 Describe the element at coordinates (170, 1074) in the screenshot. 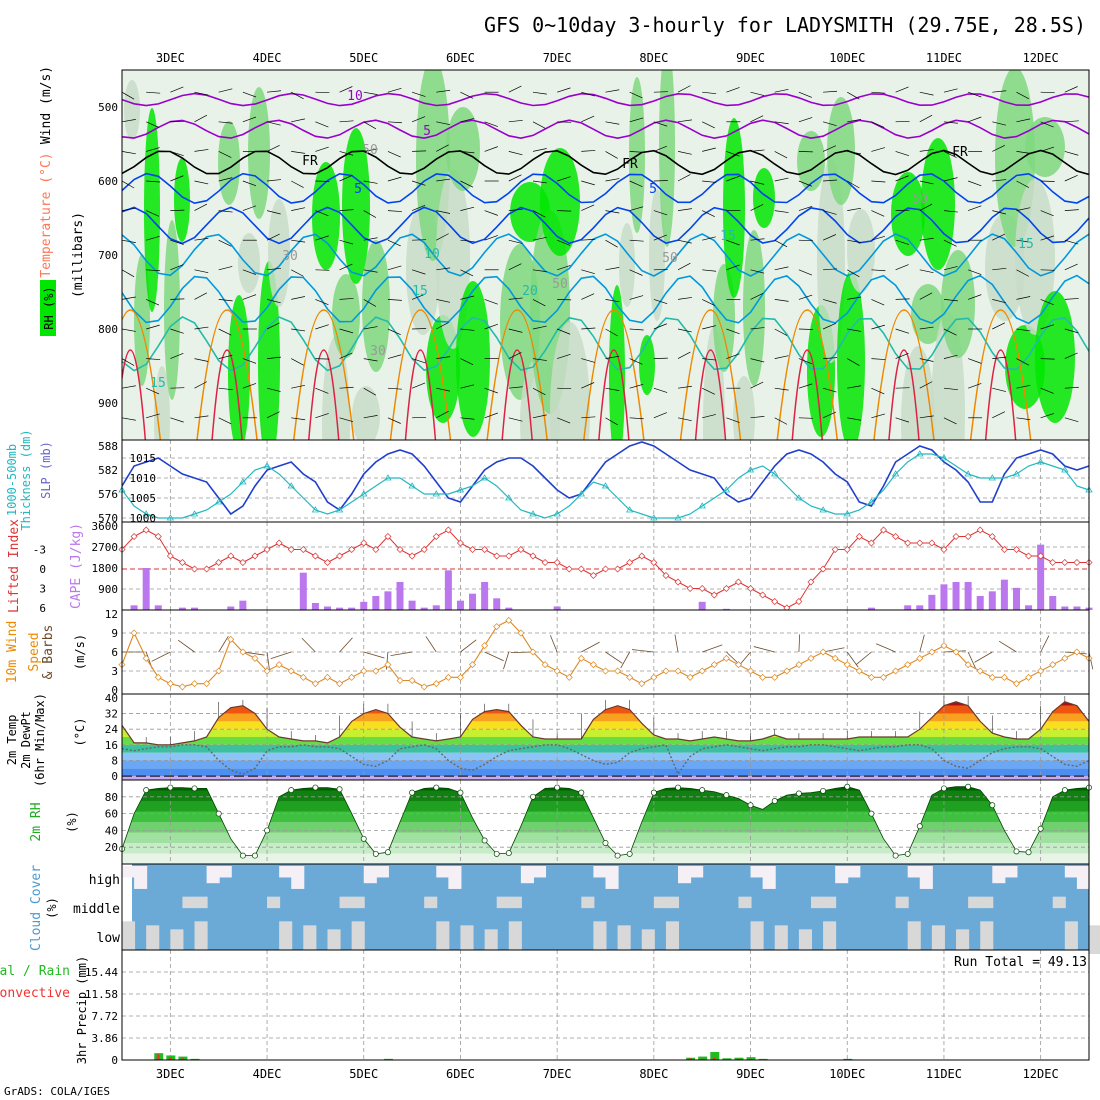

I see `bottom-day-label: 3DEC` at that location.